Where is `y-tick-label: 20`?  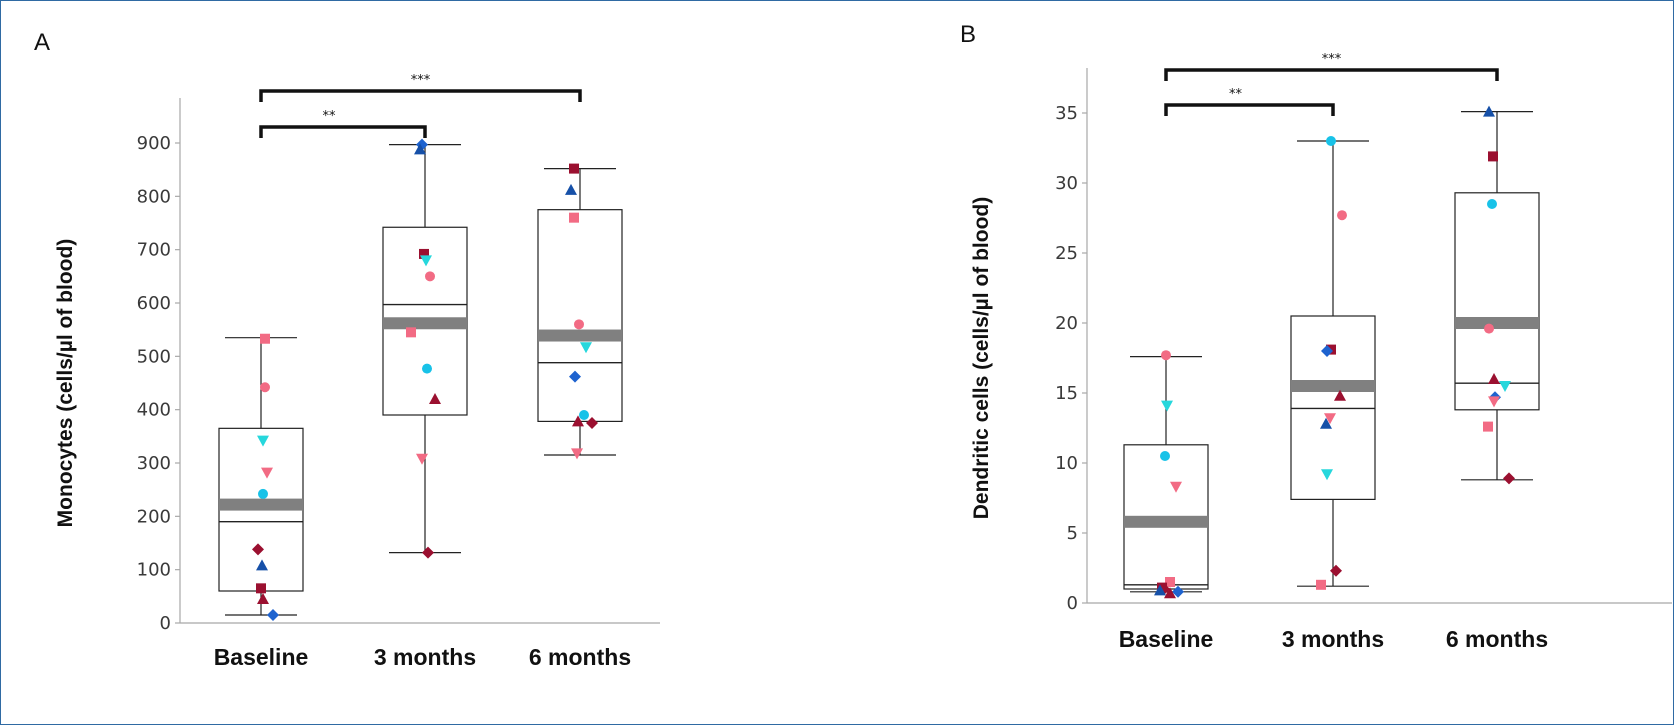 y-tick-label: 20 is located at coordinates (1066, 323).